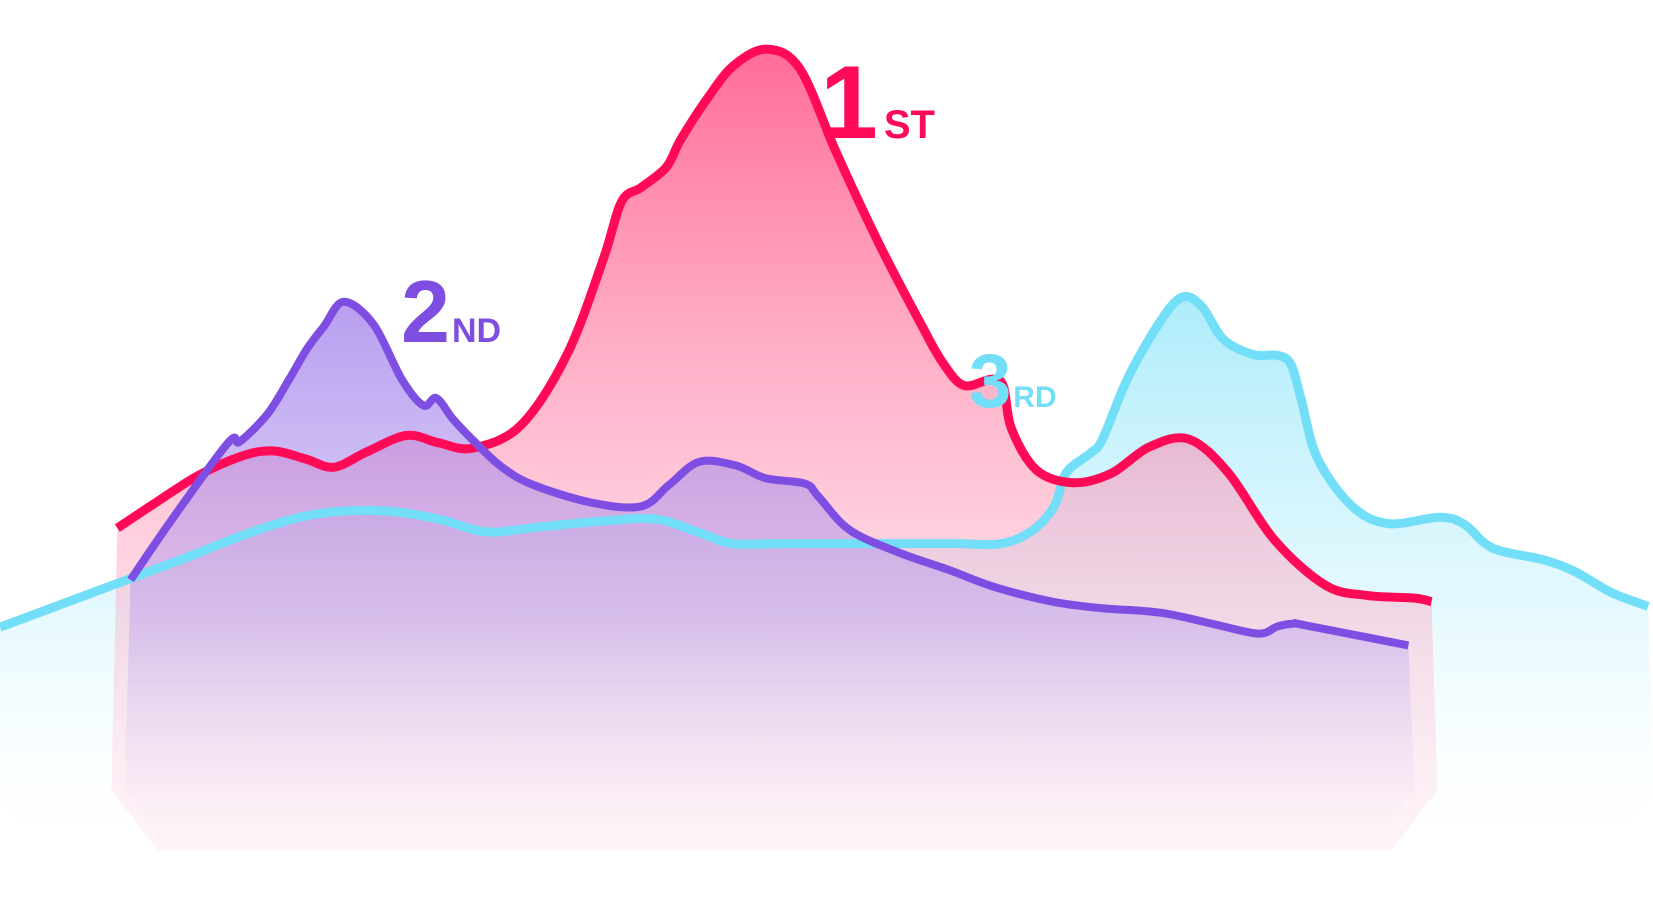 The image size is (1653, 909). Describe the element at coordinates (476, 331) in the screenshot. I see `second-place-suffix: ND` at that location.